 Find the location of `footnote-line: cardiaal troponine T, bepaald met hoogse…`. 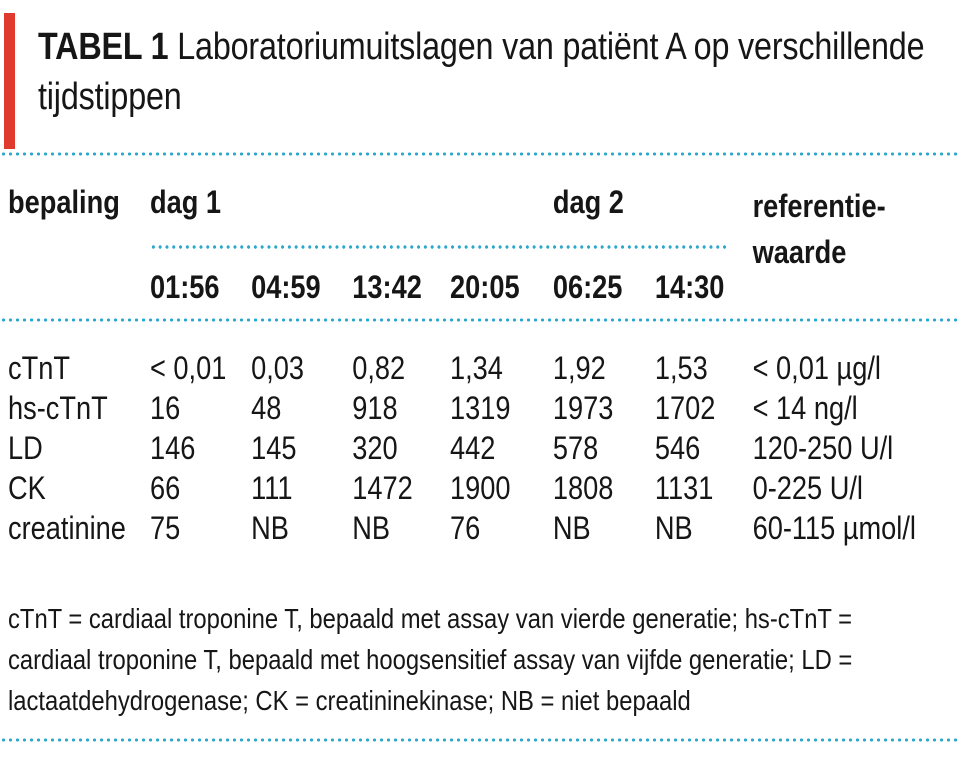

footnote-line: cardiaal troponine T, bepaald met hoogse… is located at coordinates (430, 659).